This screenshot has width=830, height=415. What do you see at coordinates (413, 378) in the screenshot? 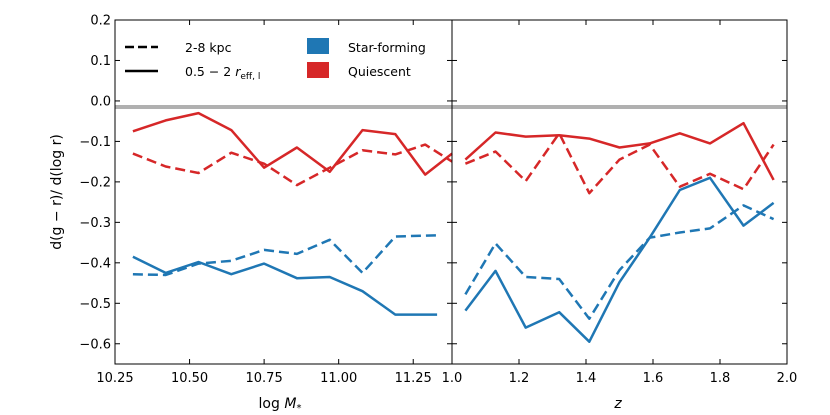
I see `x-tick-label: 11.25` at bounding box center [413, 378].